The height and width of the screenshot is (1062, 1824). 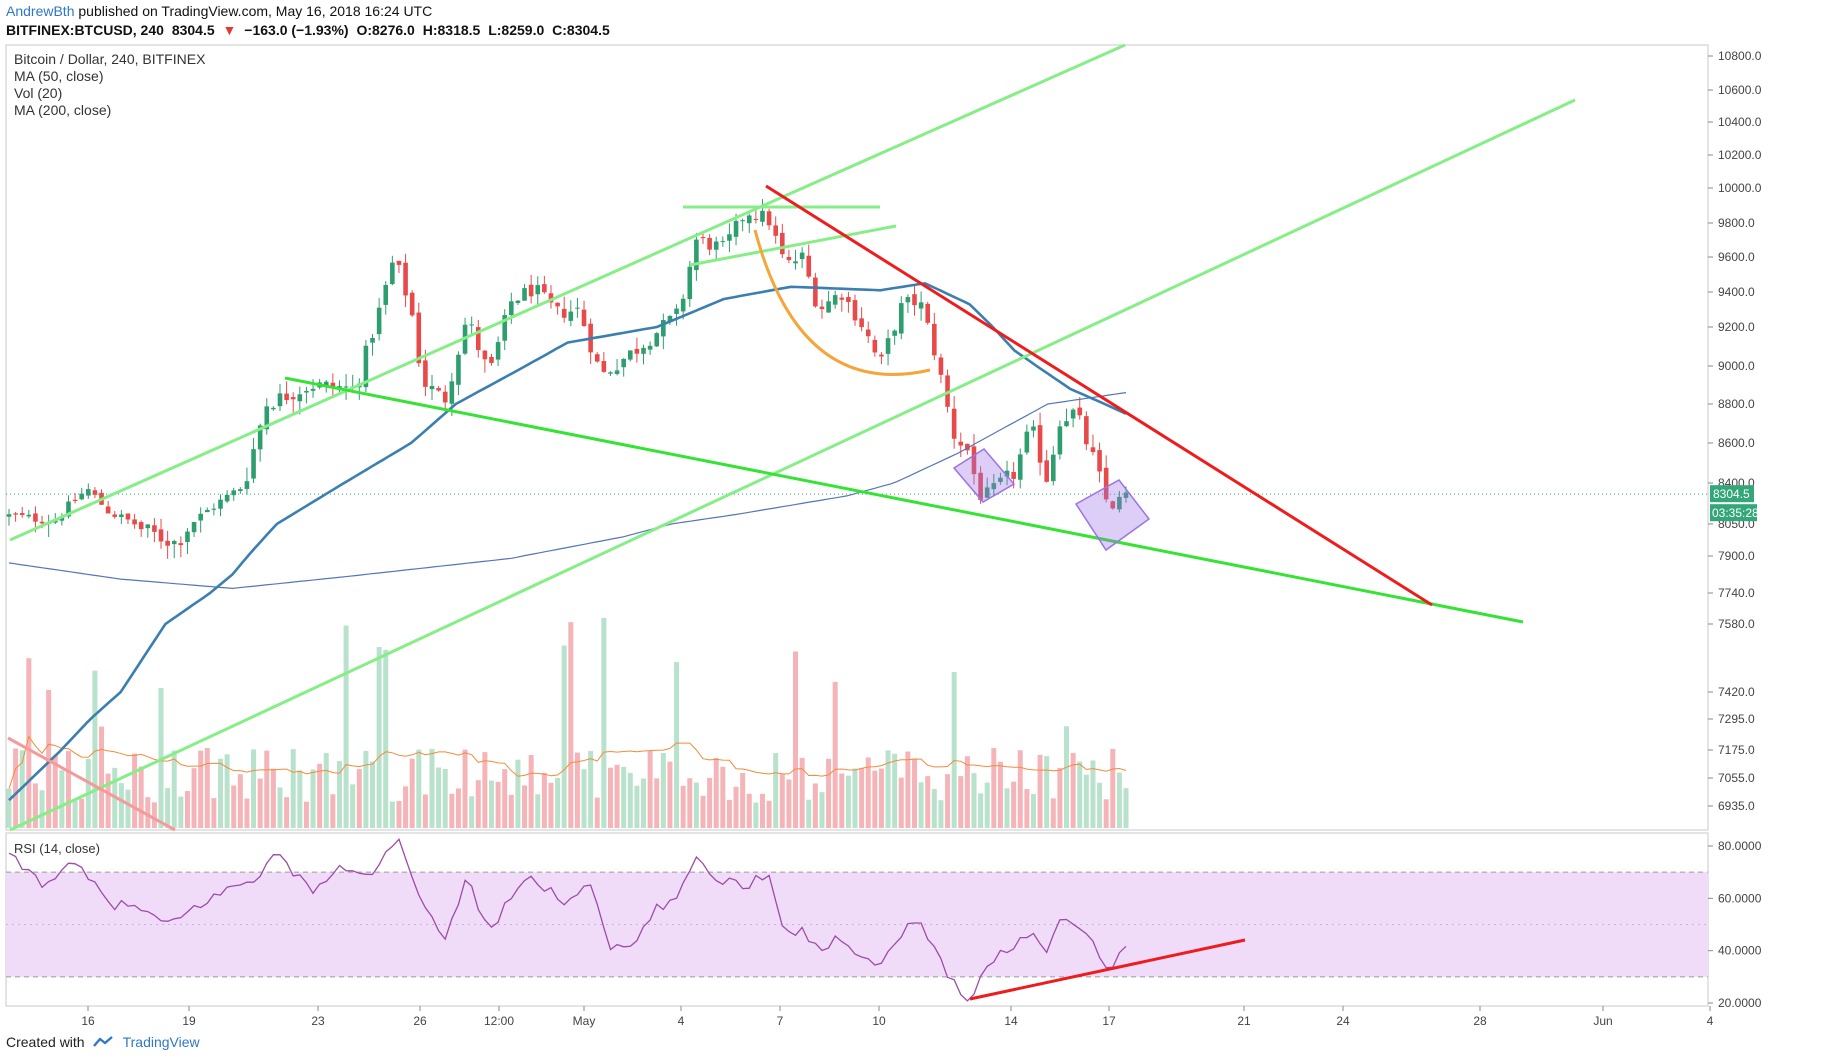 I want to click on time-tick-label: 19, so click(x=189, y=1021).